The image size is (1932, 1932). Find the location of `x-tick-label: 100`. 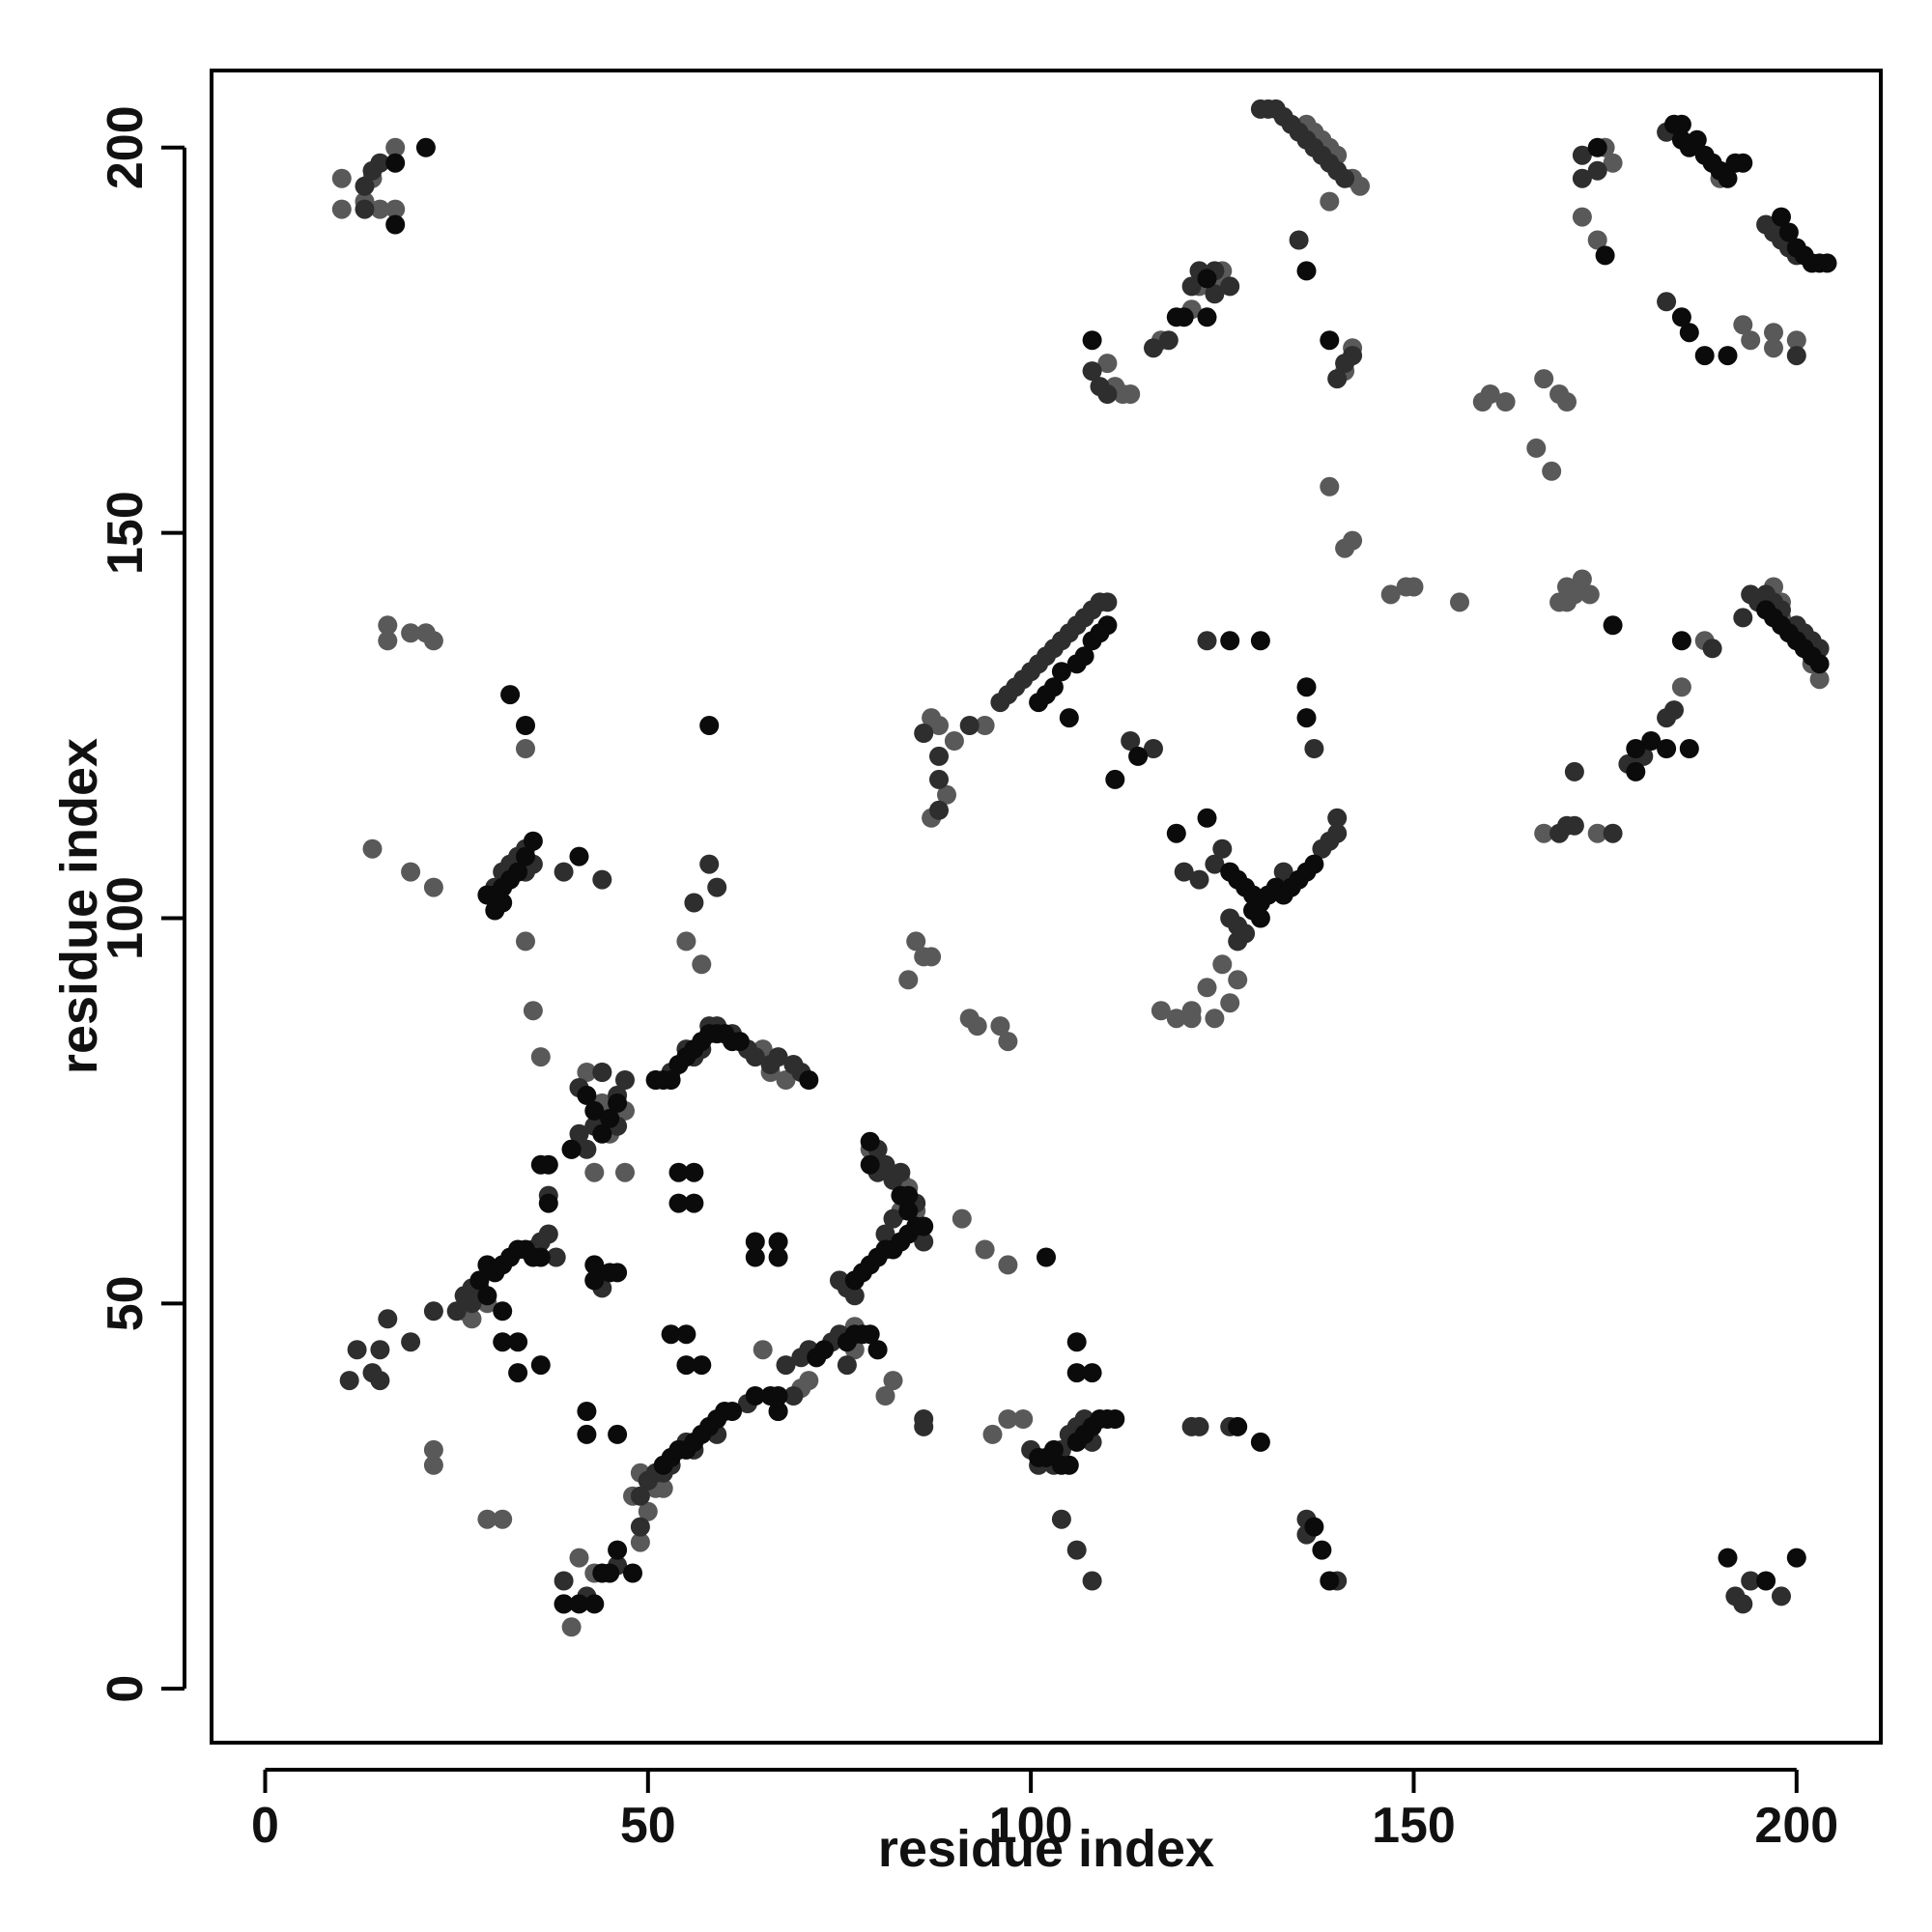

x-tick-label: 100 is located at coordinates (1031, 1826).